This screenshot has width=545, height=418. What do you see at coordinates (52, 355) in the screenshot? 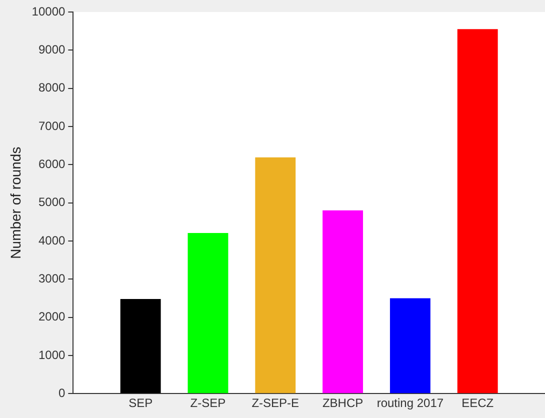
I see `y-tick-label: 1000` at bounding box center [52, 355].